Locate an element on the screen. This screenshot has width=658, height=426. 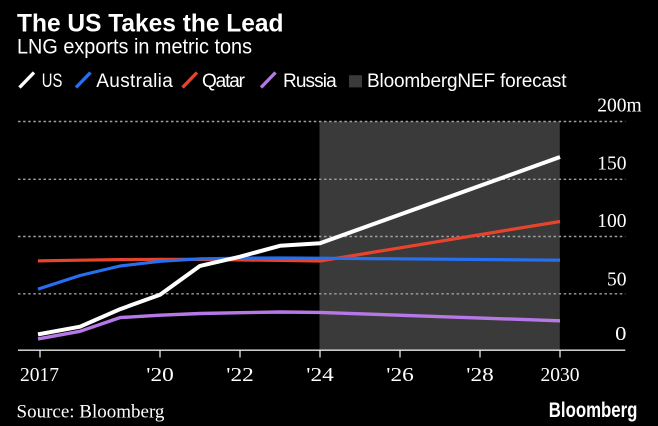
svg-text: 100 is located at coordinates (611, 221).